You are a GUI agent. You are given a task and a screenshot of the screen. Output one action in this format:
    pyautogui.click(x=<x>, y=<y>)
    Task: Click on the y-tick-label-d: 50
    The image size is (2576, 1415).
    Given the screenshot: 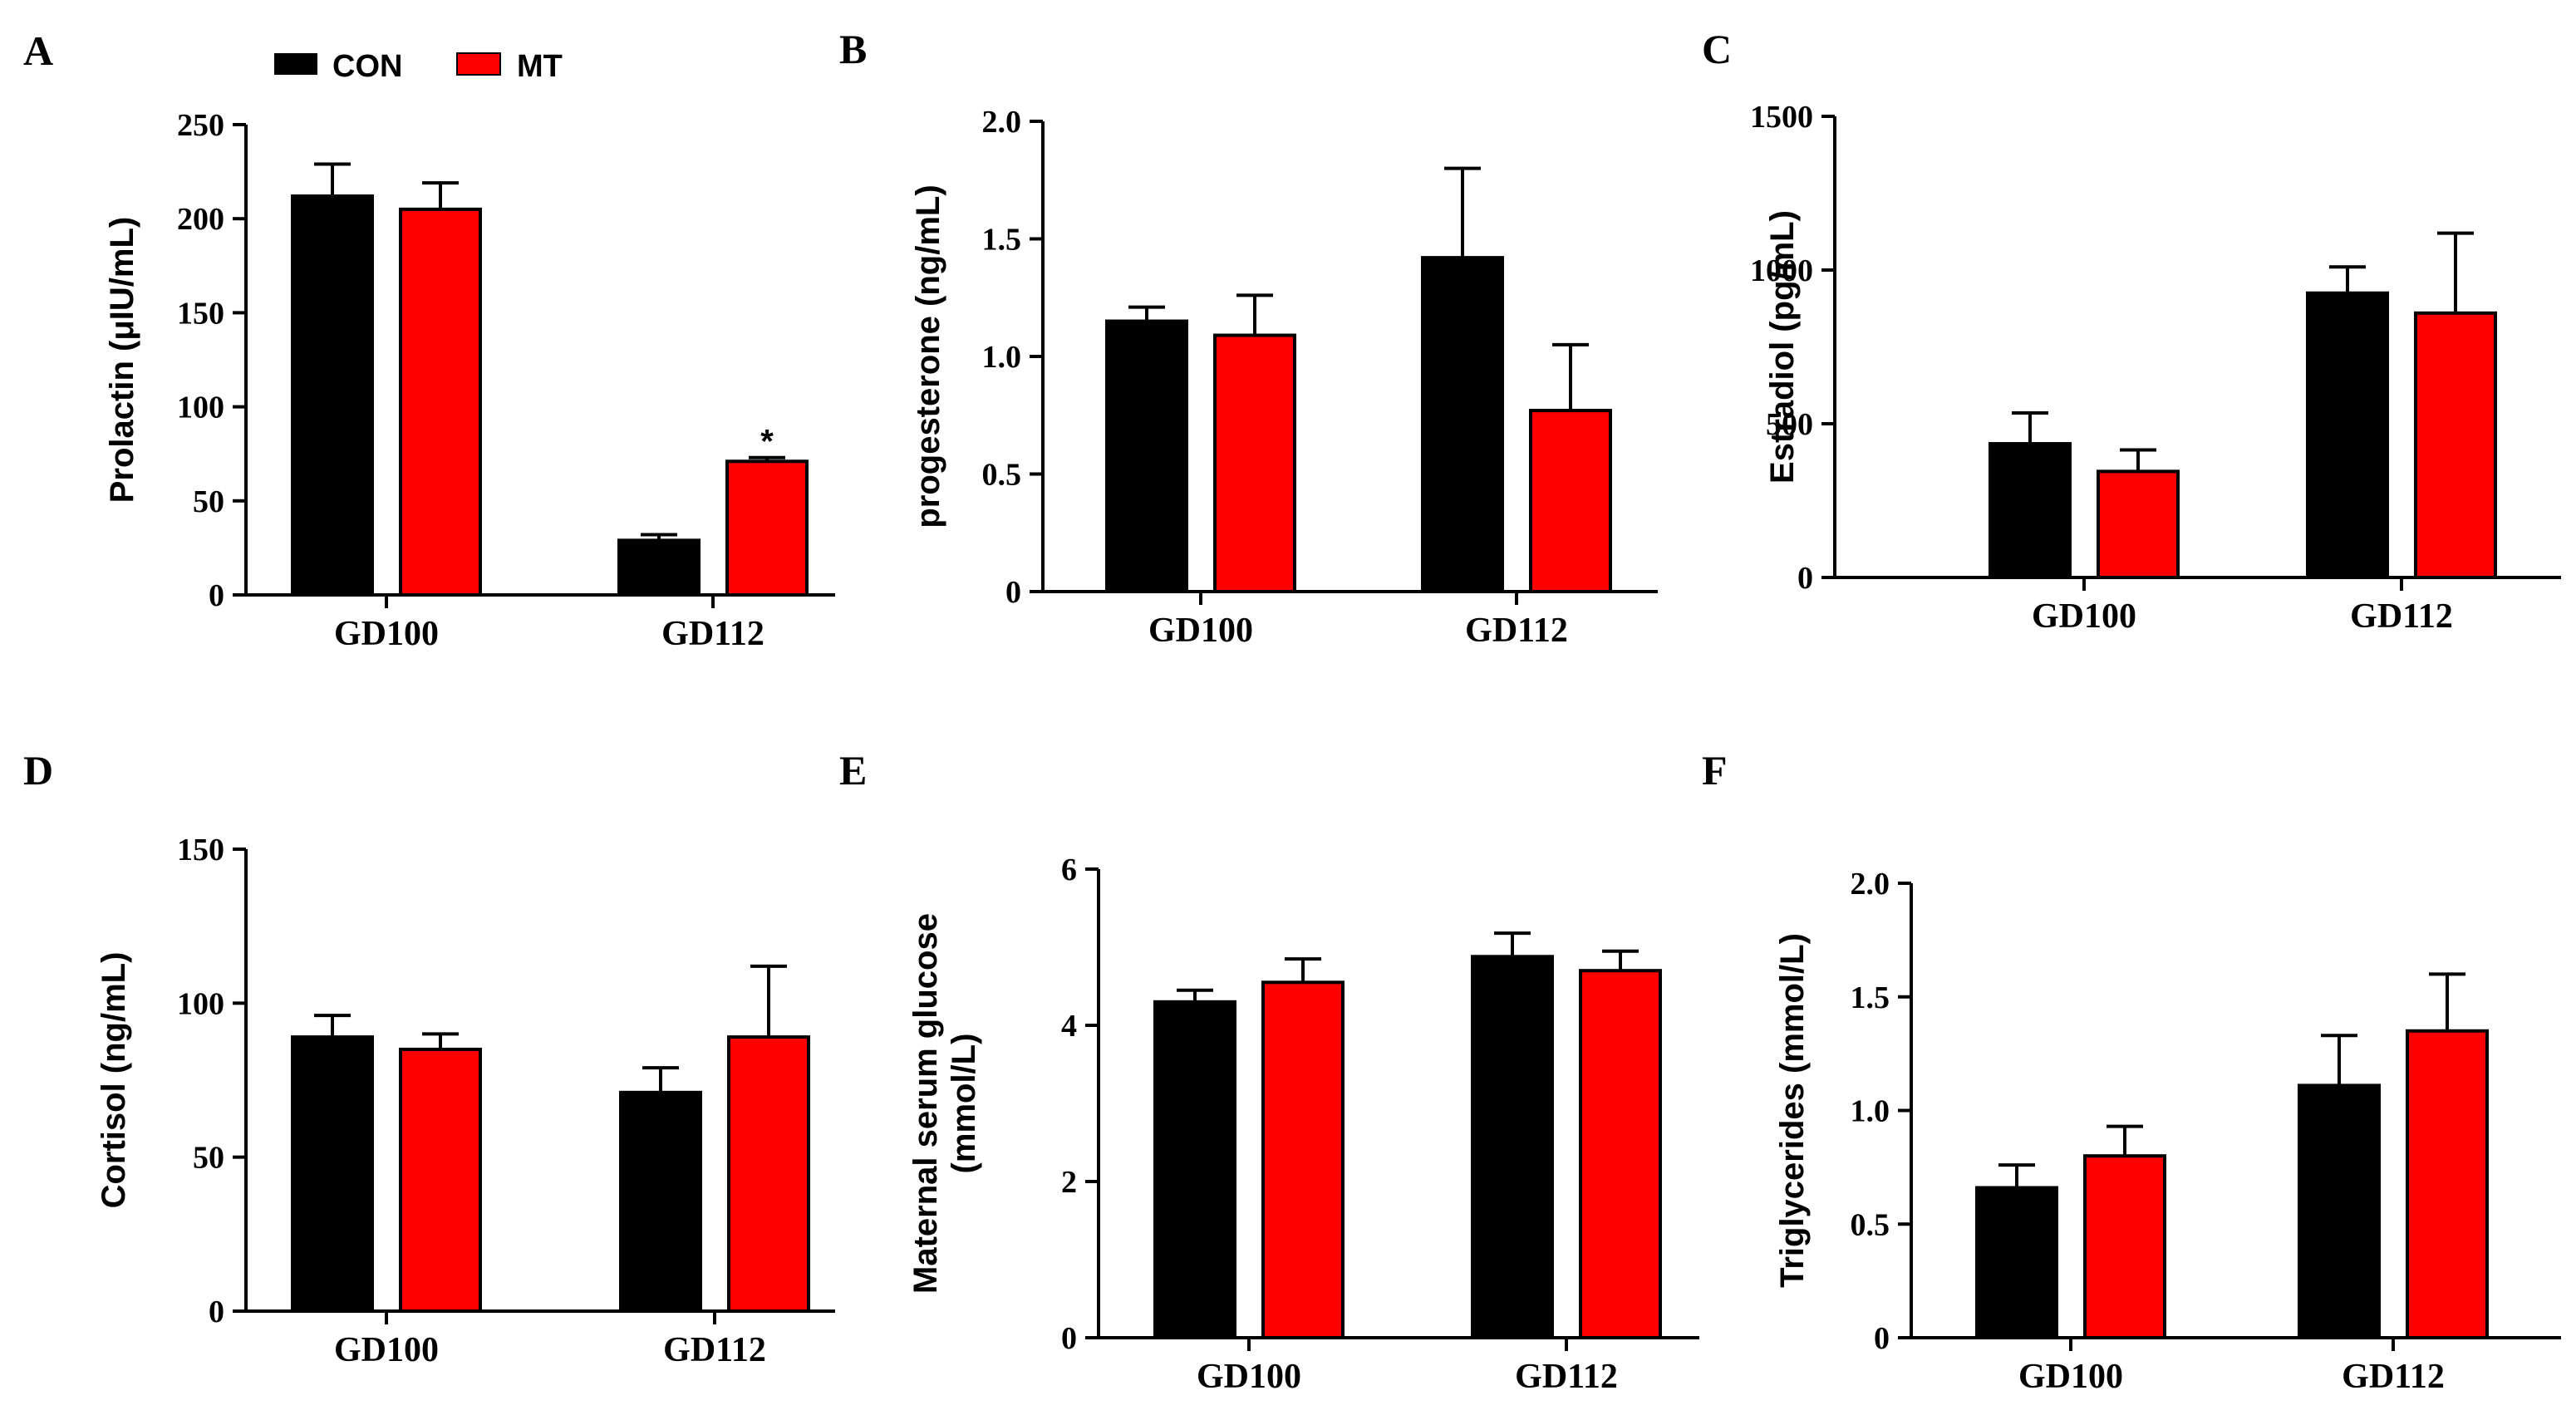 What is the action you would take?
    pyautogui.click(x=208, y=1158)
    